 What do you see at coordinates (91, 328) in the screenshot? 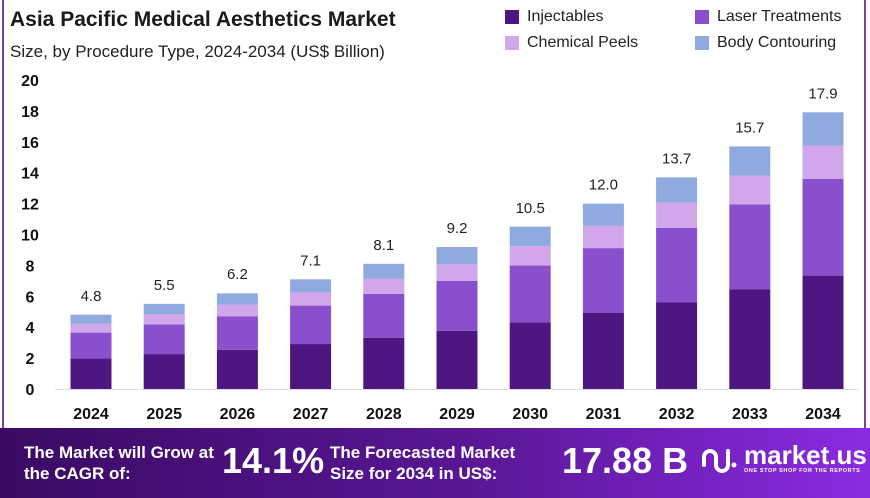
I see `bar-segment-chemical-peels-2024` at bounding box center [91, 328].